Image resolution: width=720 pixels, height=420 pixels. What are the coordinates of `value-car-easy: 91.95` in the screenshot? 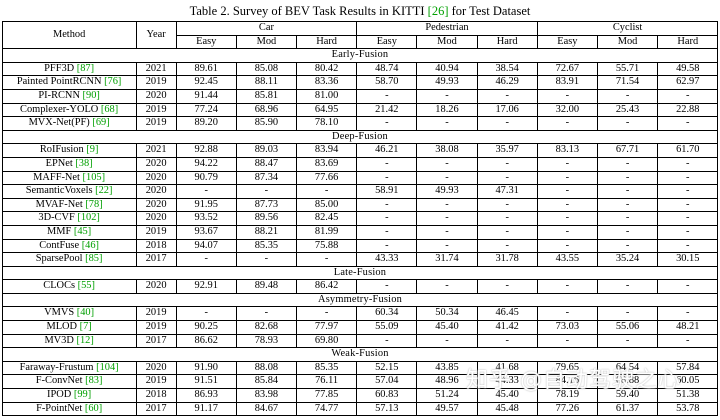 It's located at (206, 205).